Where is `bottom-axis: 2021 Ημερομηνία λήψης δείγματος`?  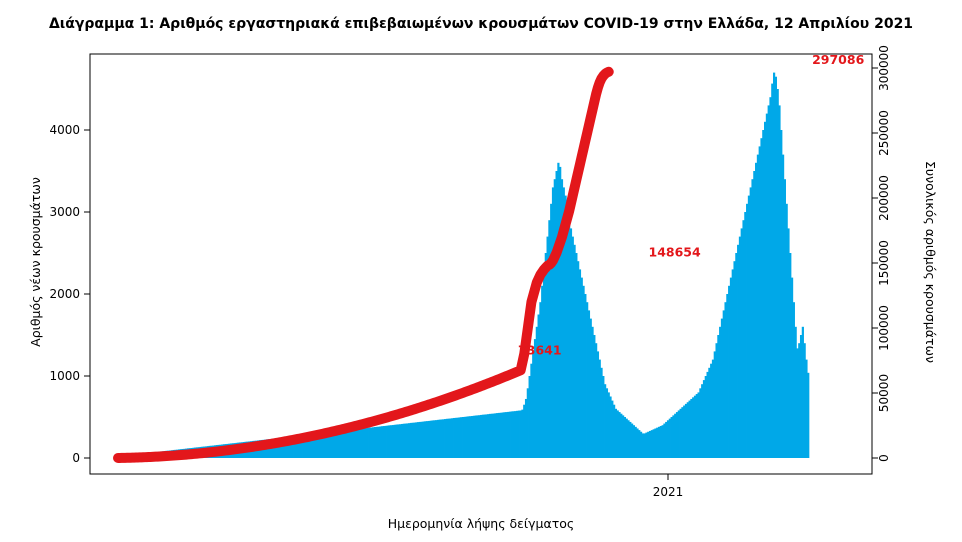
bottom-axis: 2021 Ημερομηνία λήψης δείγματος is located at coordinates (481, 502).